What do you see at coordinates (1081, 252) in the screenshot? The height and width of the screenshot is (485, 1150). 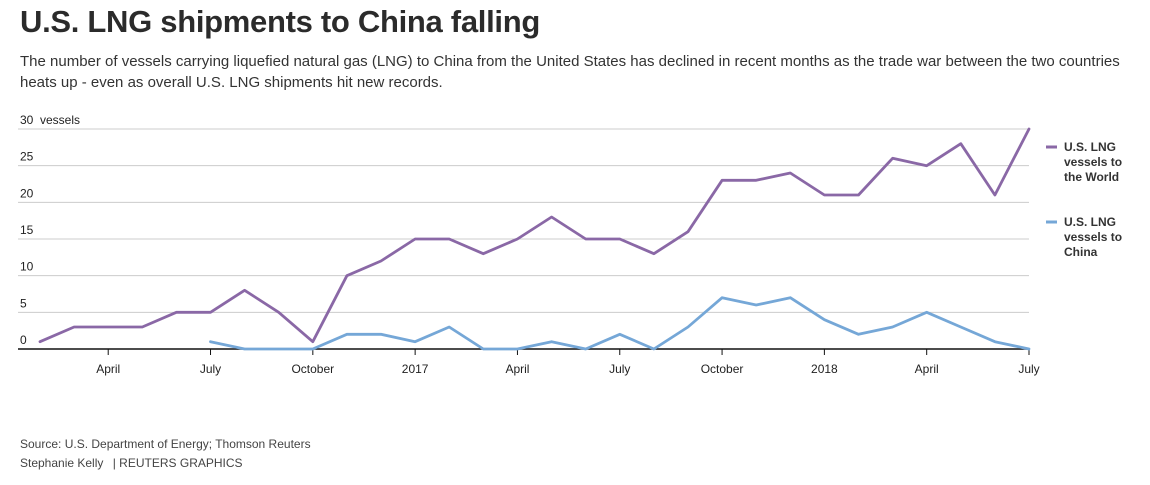 I see `legend-label: China` at bounding box center [1081, 252].